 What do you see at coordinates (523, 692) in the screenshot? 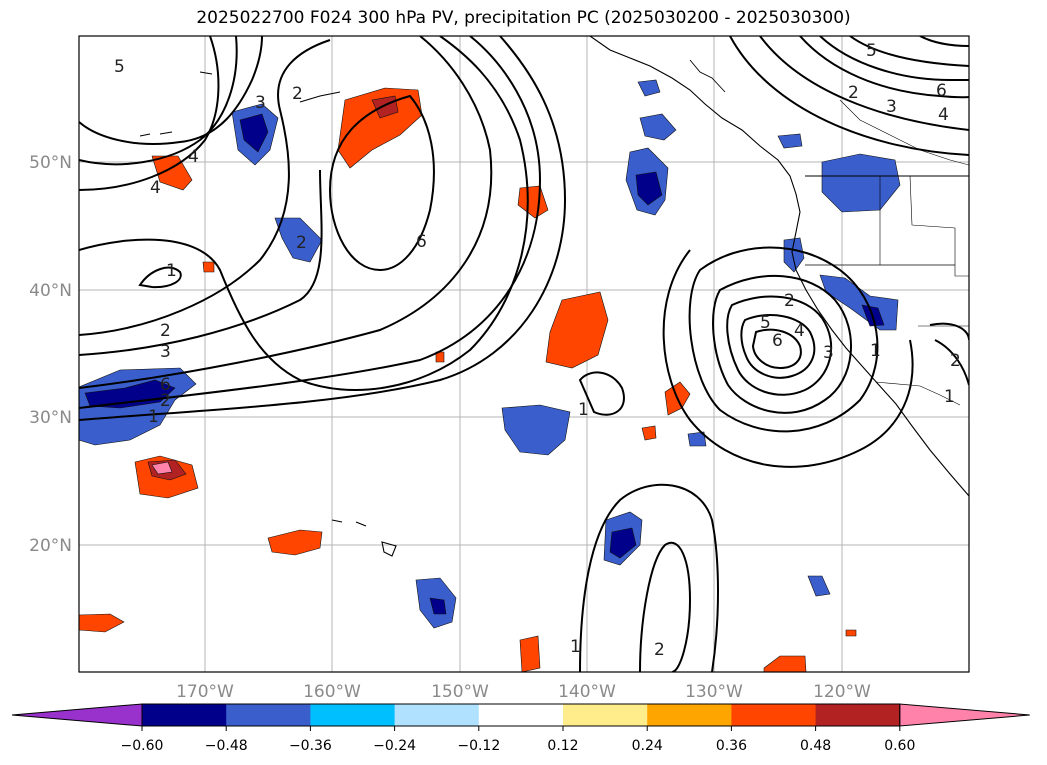
I see `longitude-labels: 170°W 160°W 150°W 140°W 130°W 120°W` at bounding box center [523, 692].